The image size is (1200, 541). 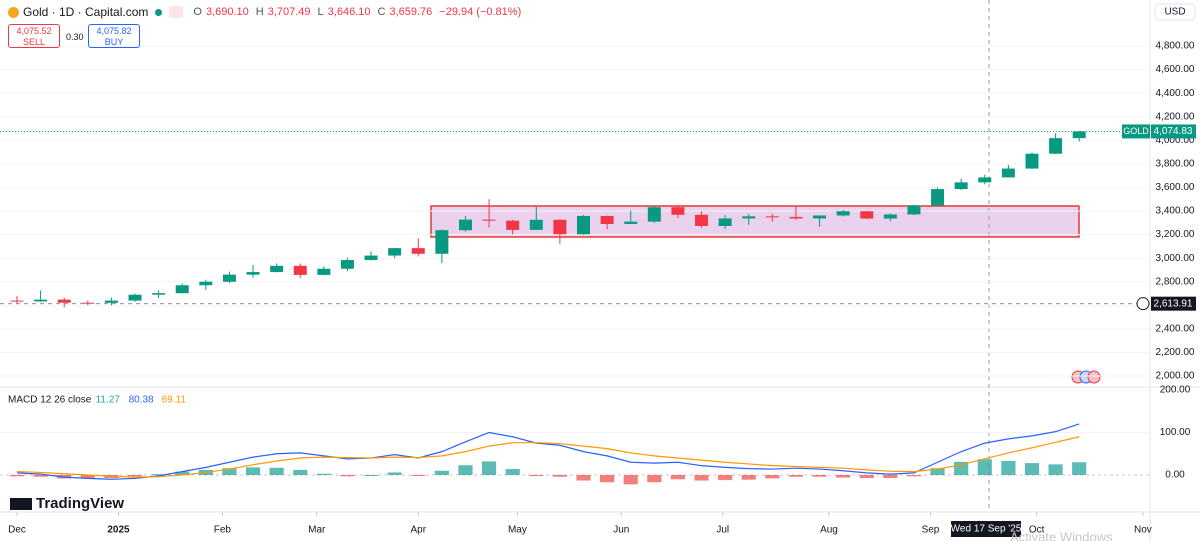 What do you see at coordinates (1175, 93) in the screenshot?
I see `y-tick-label: 4,400.00` at bounding box center [1175, 93].